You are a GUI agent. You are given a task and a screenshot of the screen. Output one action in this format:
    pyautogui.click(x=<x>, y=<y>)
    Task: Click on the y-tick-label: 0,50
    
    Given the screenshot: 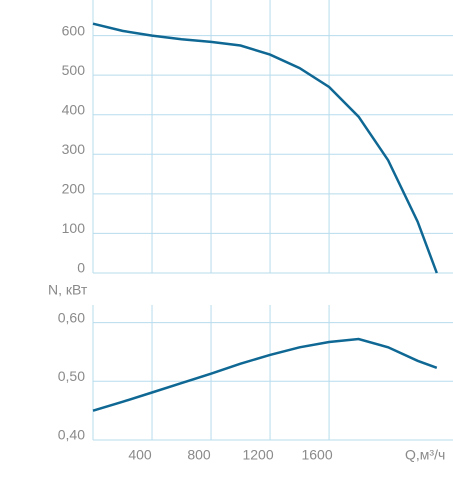 What is the action you would take?
    pyautogui.click(x=71, y=376)
    